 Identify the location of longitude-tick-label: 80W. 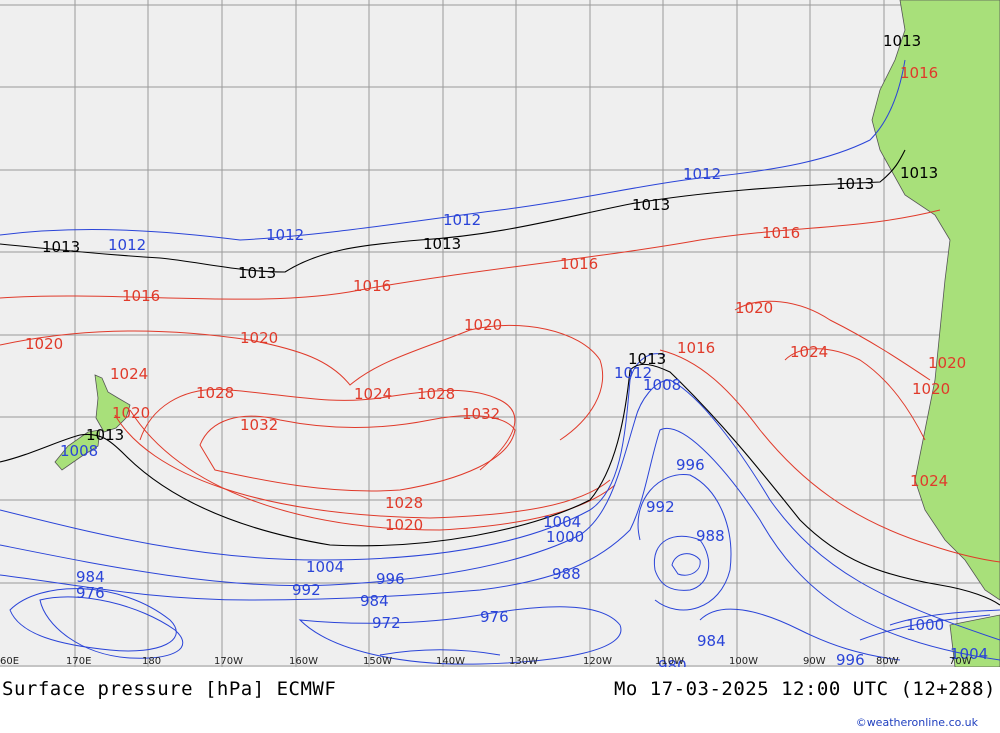
(887, 661).